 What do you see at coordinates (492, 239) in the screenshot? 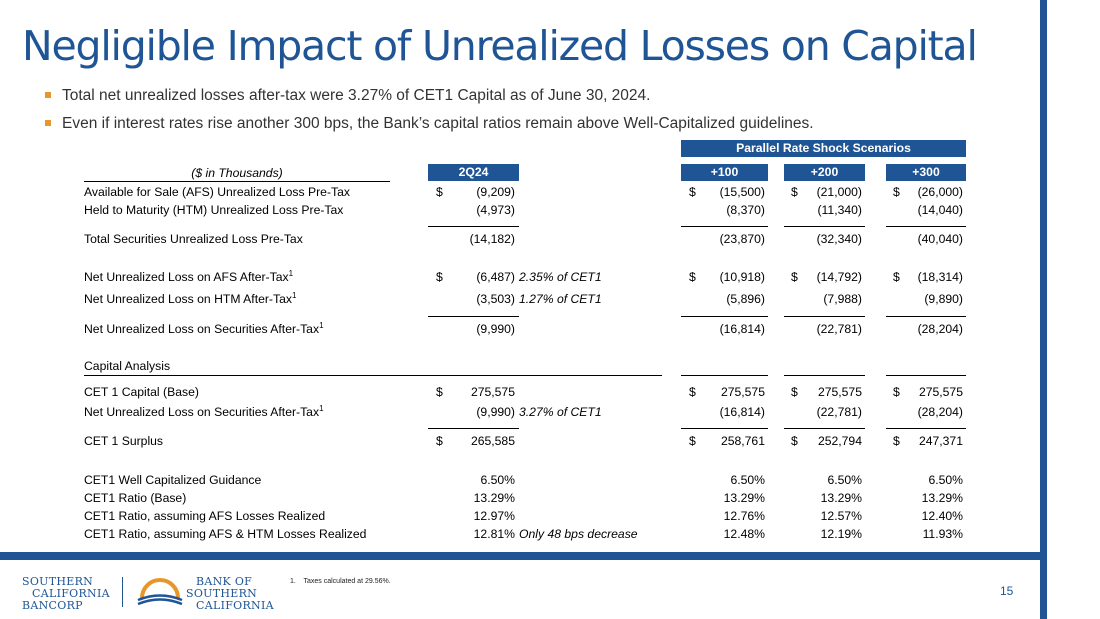
I see `cell-value: (14,182)` at bounding box center [492, 239].